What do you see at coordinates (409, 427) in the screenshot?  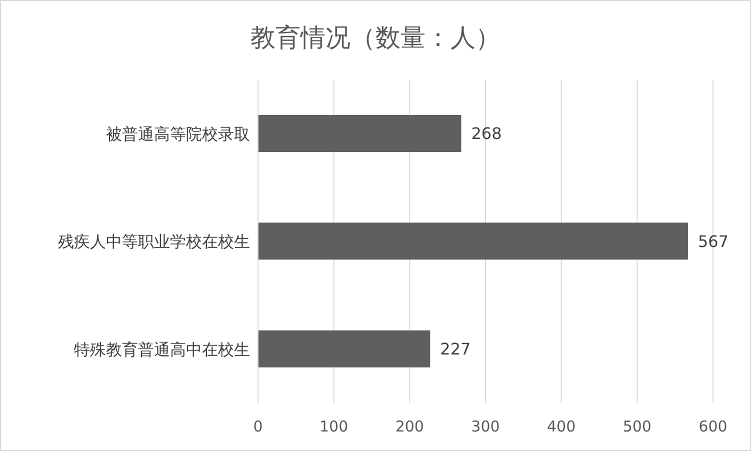 I see `x-tick-label: 200` at bounding box center [409, 427].